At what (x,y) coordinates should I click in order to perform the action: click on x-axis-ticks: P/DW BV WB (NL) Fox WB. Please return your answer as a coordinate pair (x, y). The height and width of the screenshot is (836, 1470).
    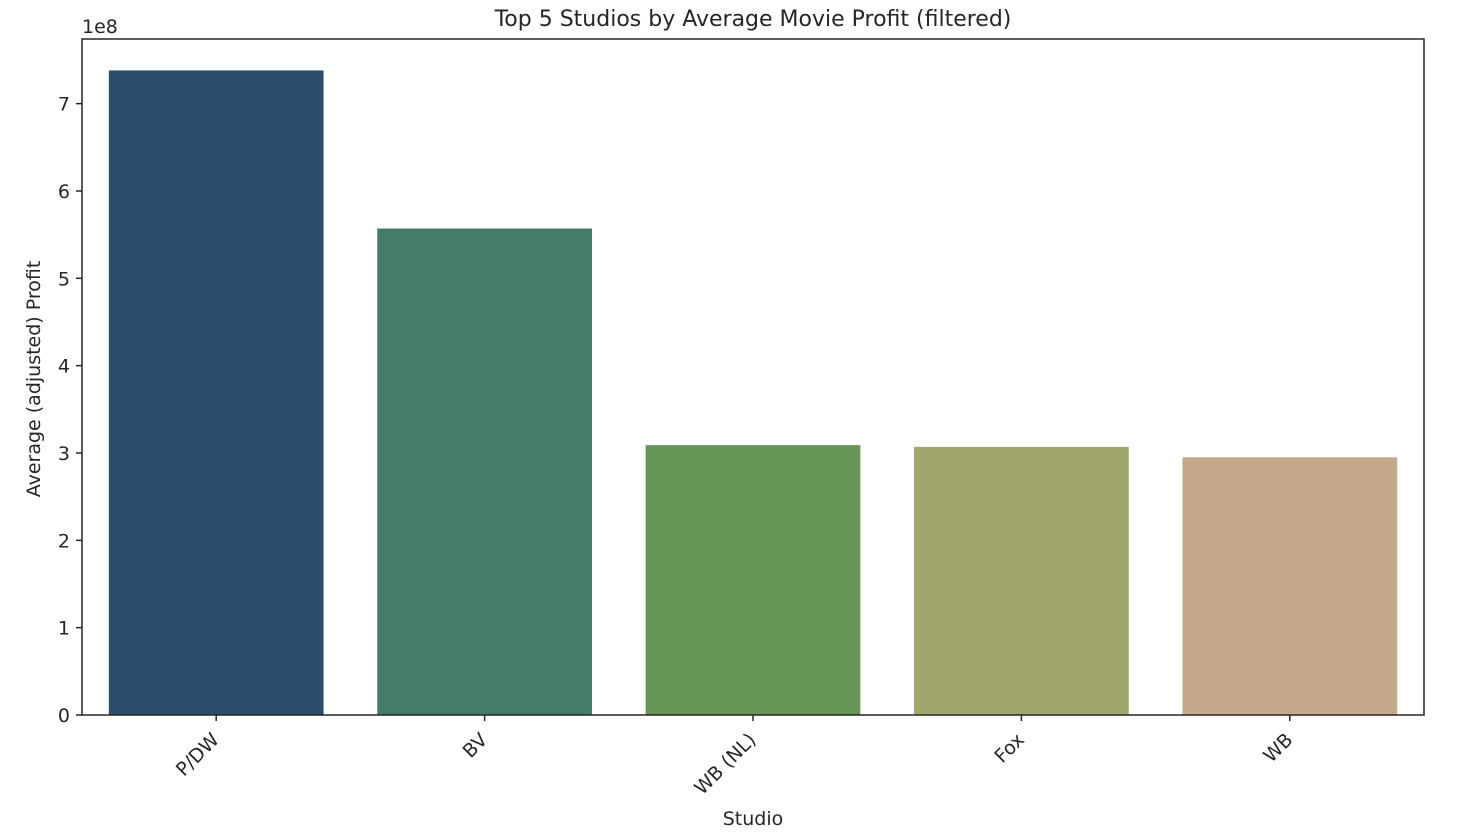
    Looking at the image, I should click on (734, 757).